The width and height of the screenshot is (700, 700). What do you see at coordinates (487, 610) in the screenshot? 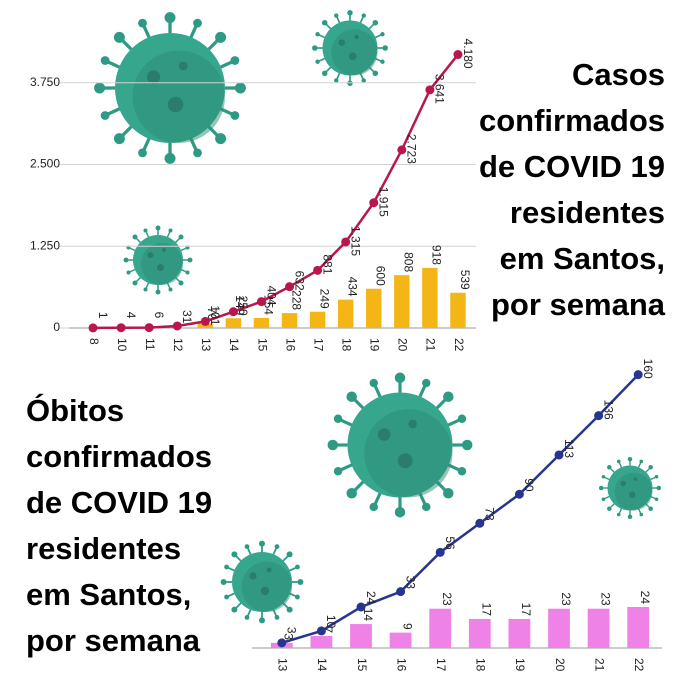
I see `bar-value-label: 17` at bounding box center [487, 610].